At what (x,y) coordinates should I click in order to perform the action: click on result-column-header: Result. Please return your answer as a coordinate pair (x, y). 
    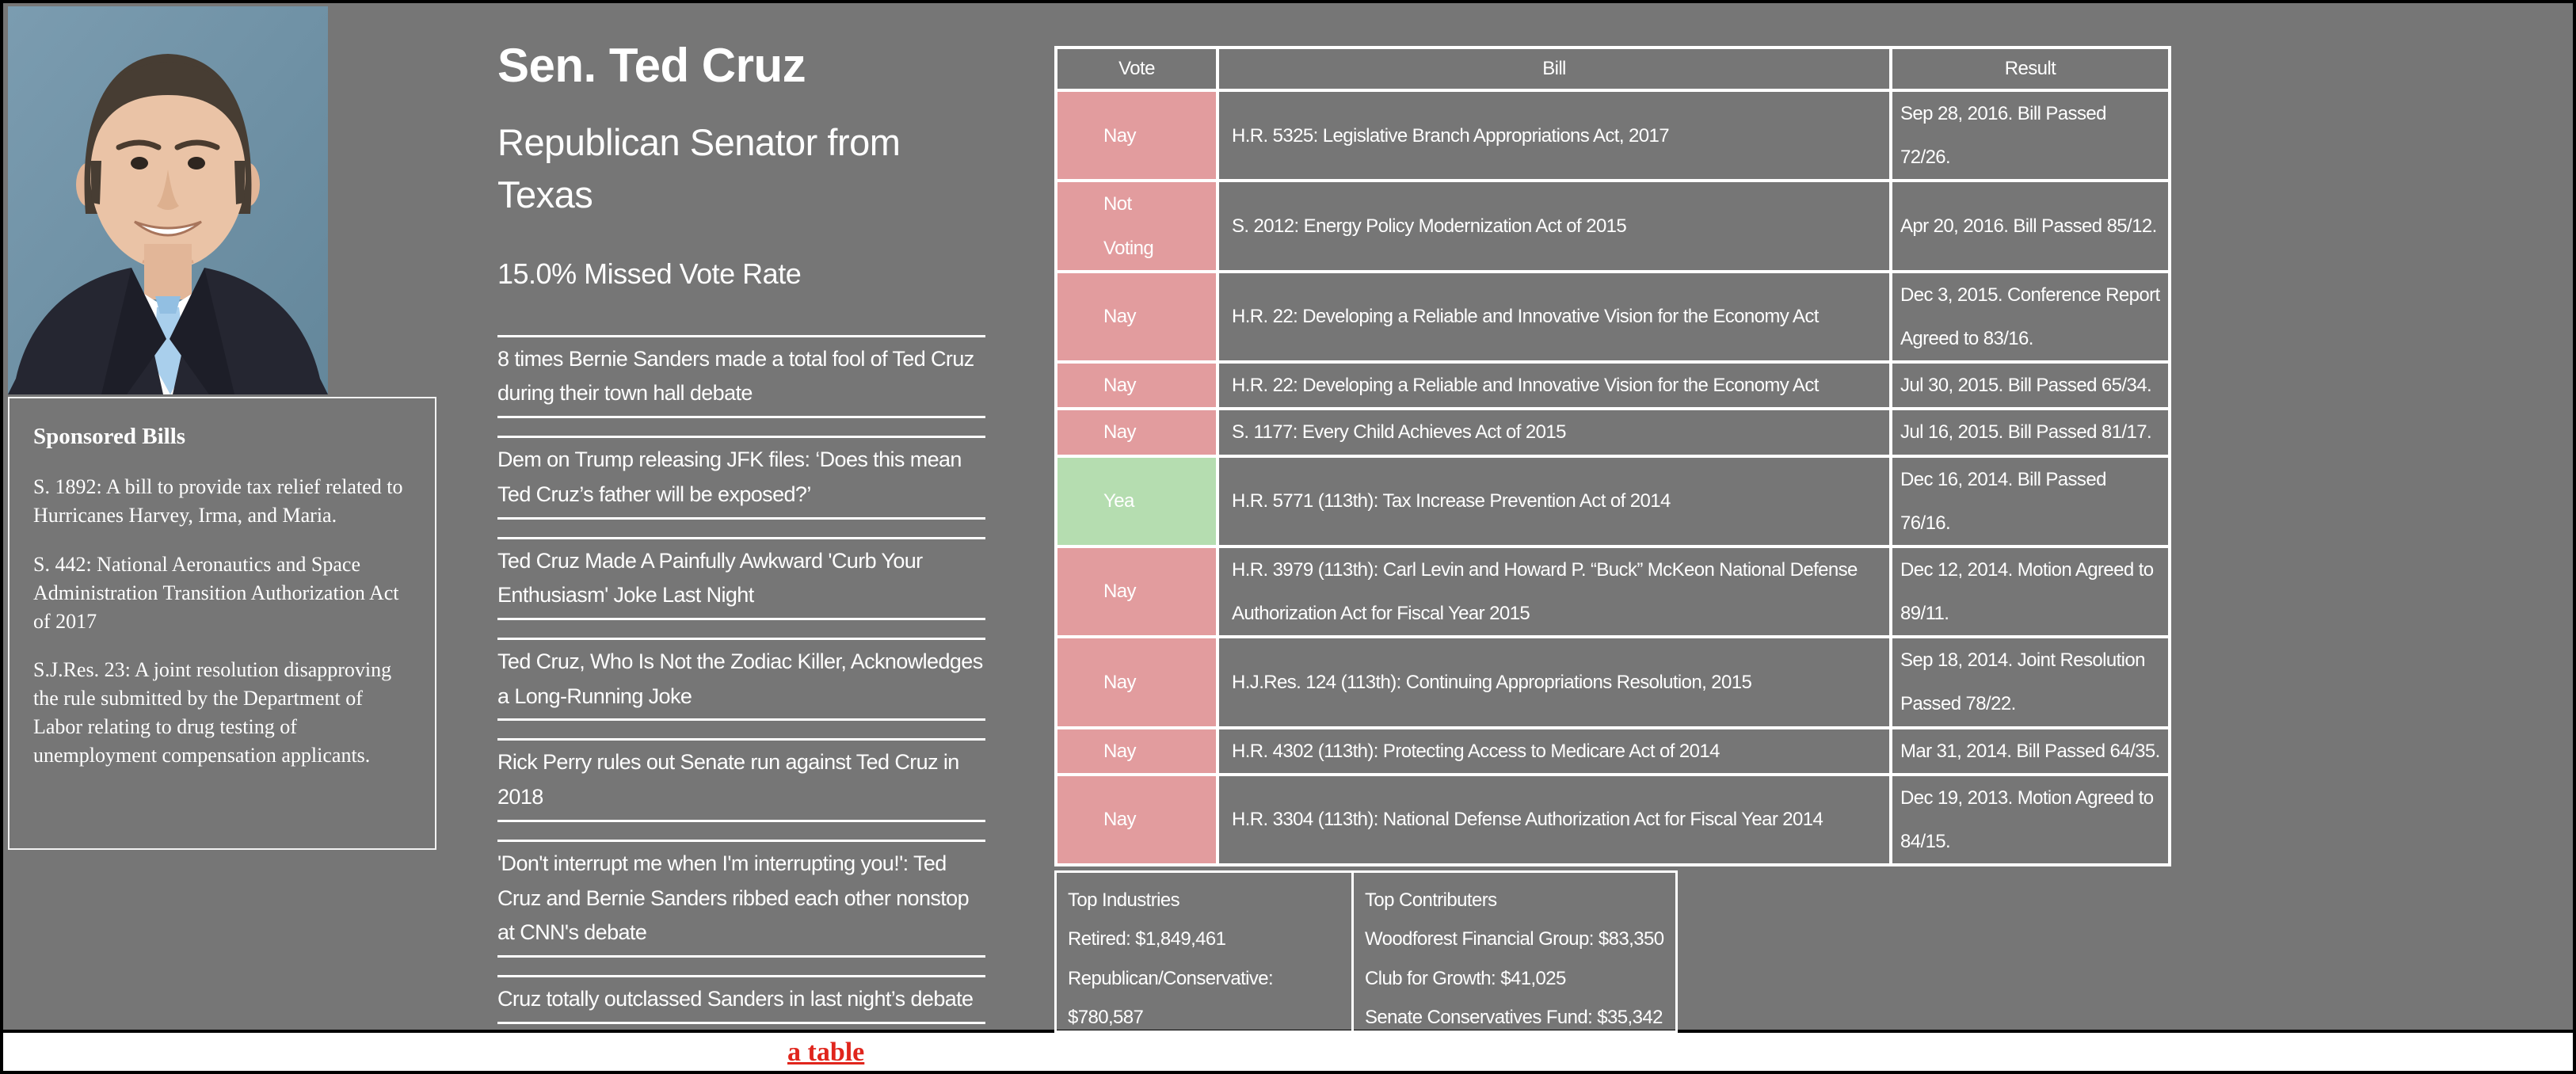
    Looking at the image, I should click on (2030, 69).